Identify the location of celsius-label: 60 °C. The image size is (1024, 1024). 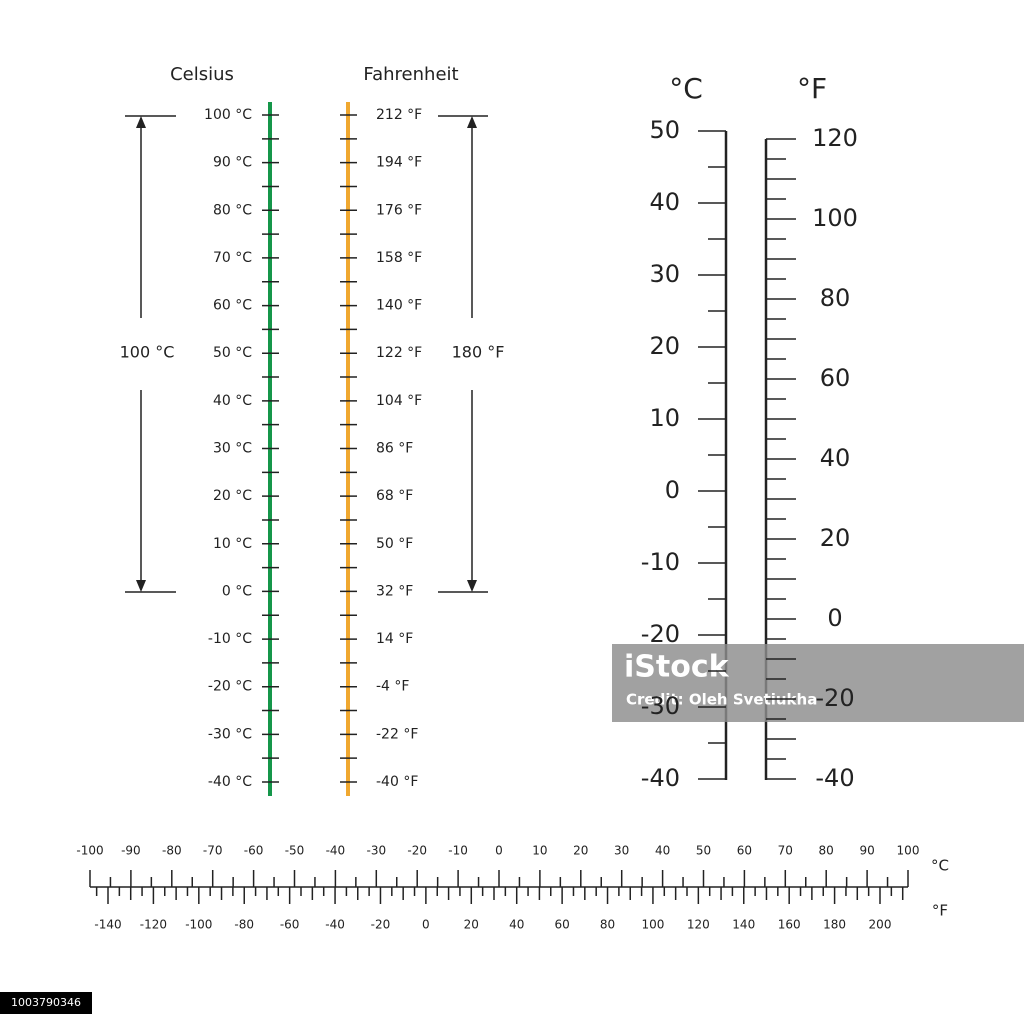
(232, 306).